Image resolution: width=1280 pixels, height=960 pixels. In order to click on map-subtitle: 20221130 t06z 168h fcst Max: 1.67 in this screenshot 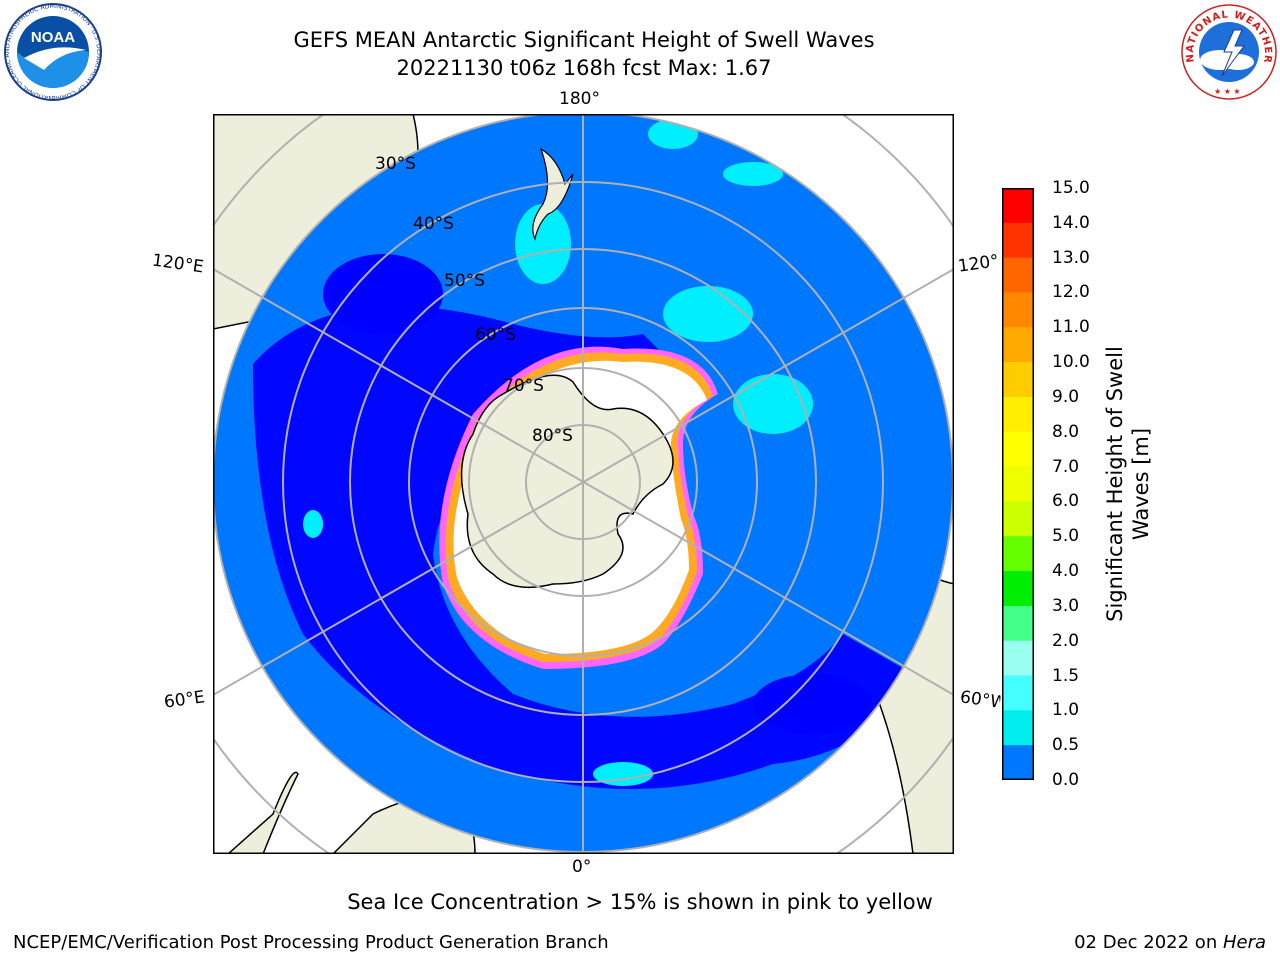, I will do `click(584, 68)`.